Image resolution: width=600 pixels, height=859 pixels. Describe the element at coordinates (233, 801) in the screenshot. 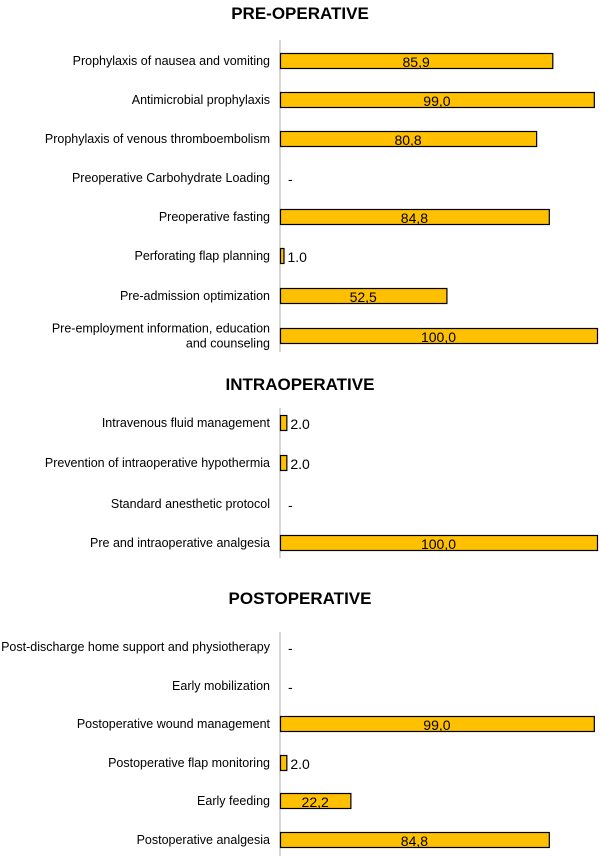

I see `category-label: Early feeding` at that location.